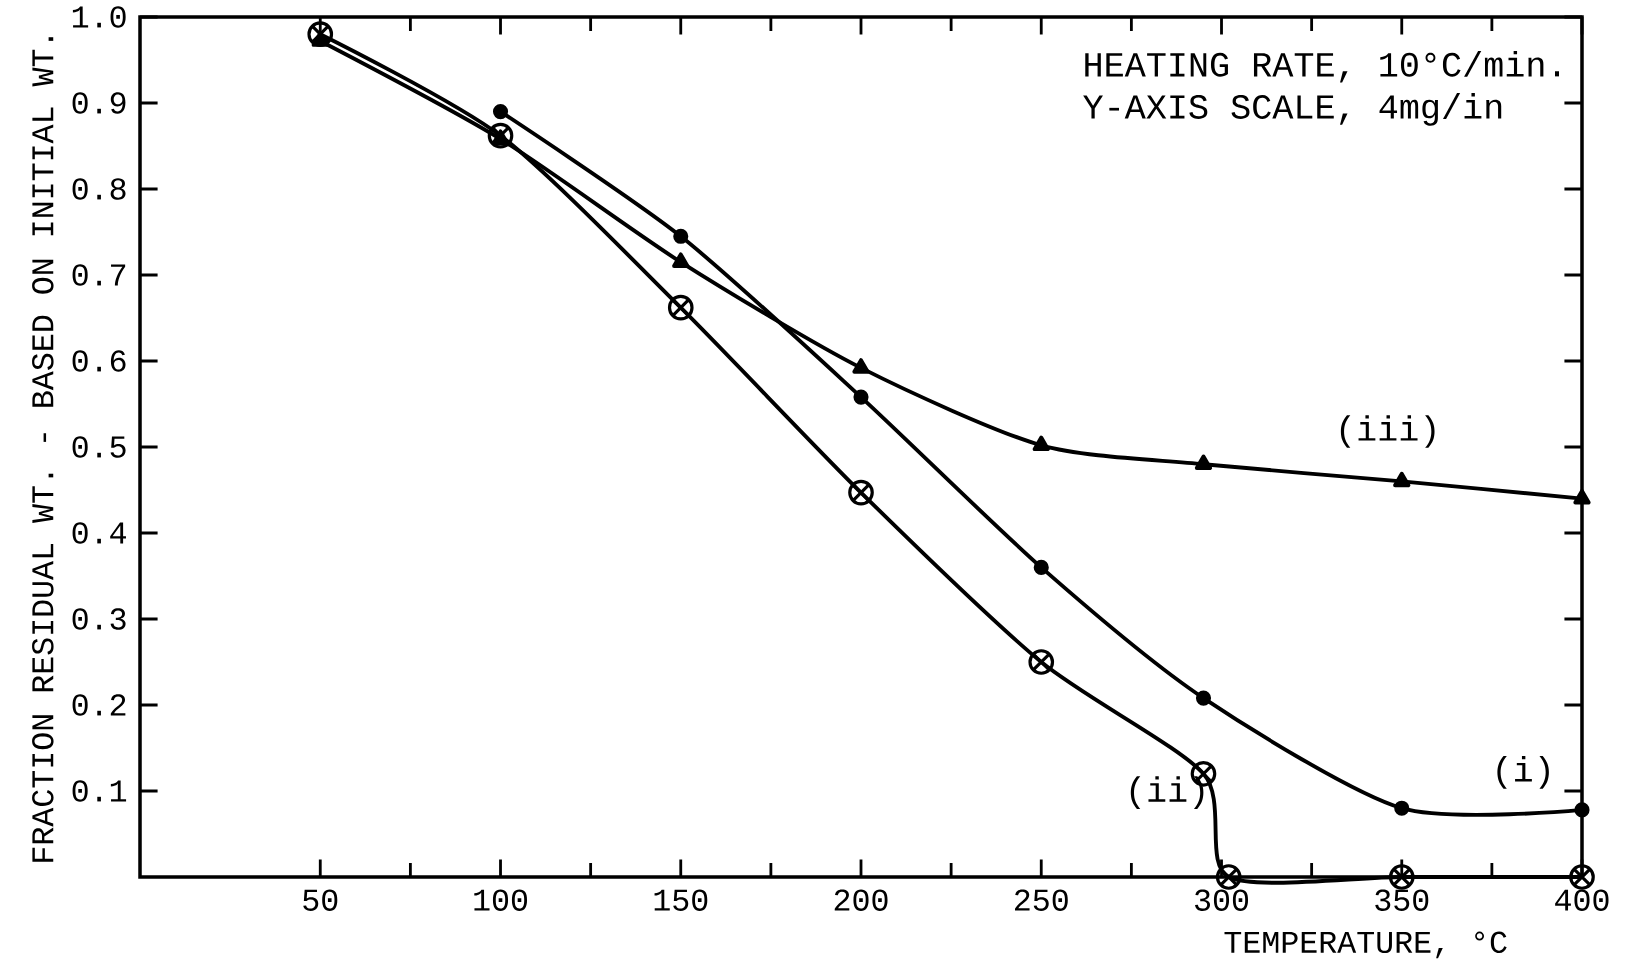  What do you see at coordinates (99, 103) in the screenshot?
I see `y-tick-label: 0.9` at bounding box center [99, 103].